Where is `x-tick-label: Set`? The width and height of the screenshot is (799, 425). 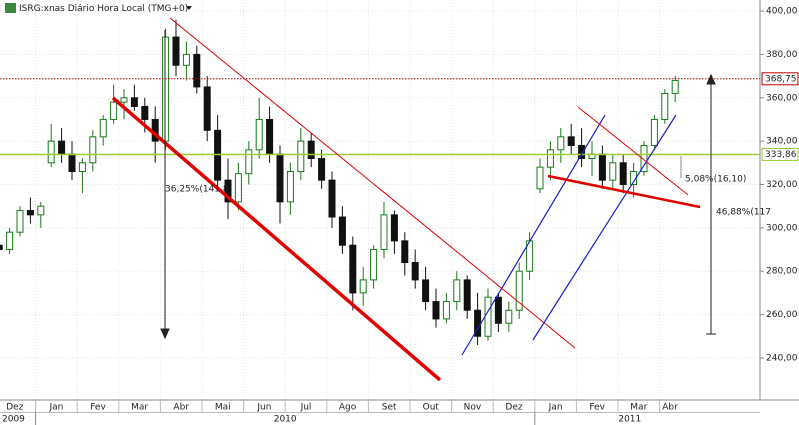 x-tick-label: Set is located at coordinates (389, 408).